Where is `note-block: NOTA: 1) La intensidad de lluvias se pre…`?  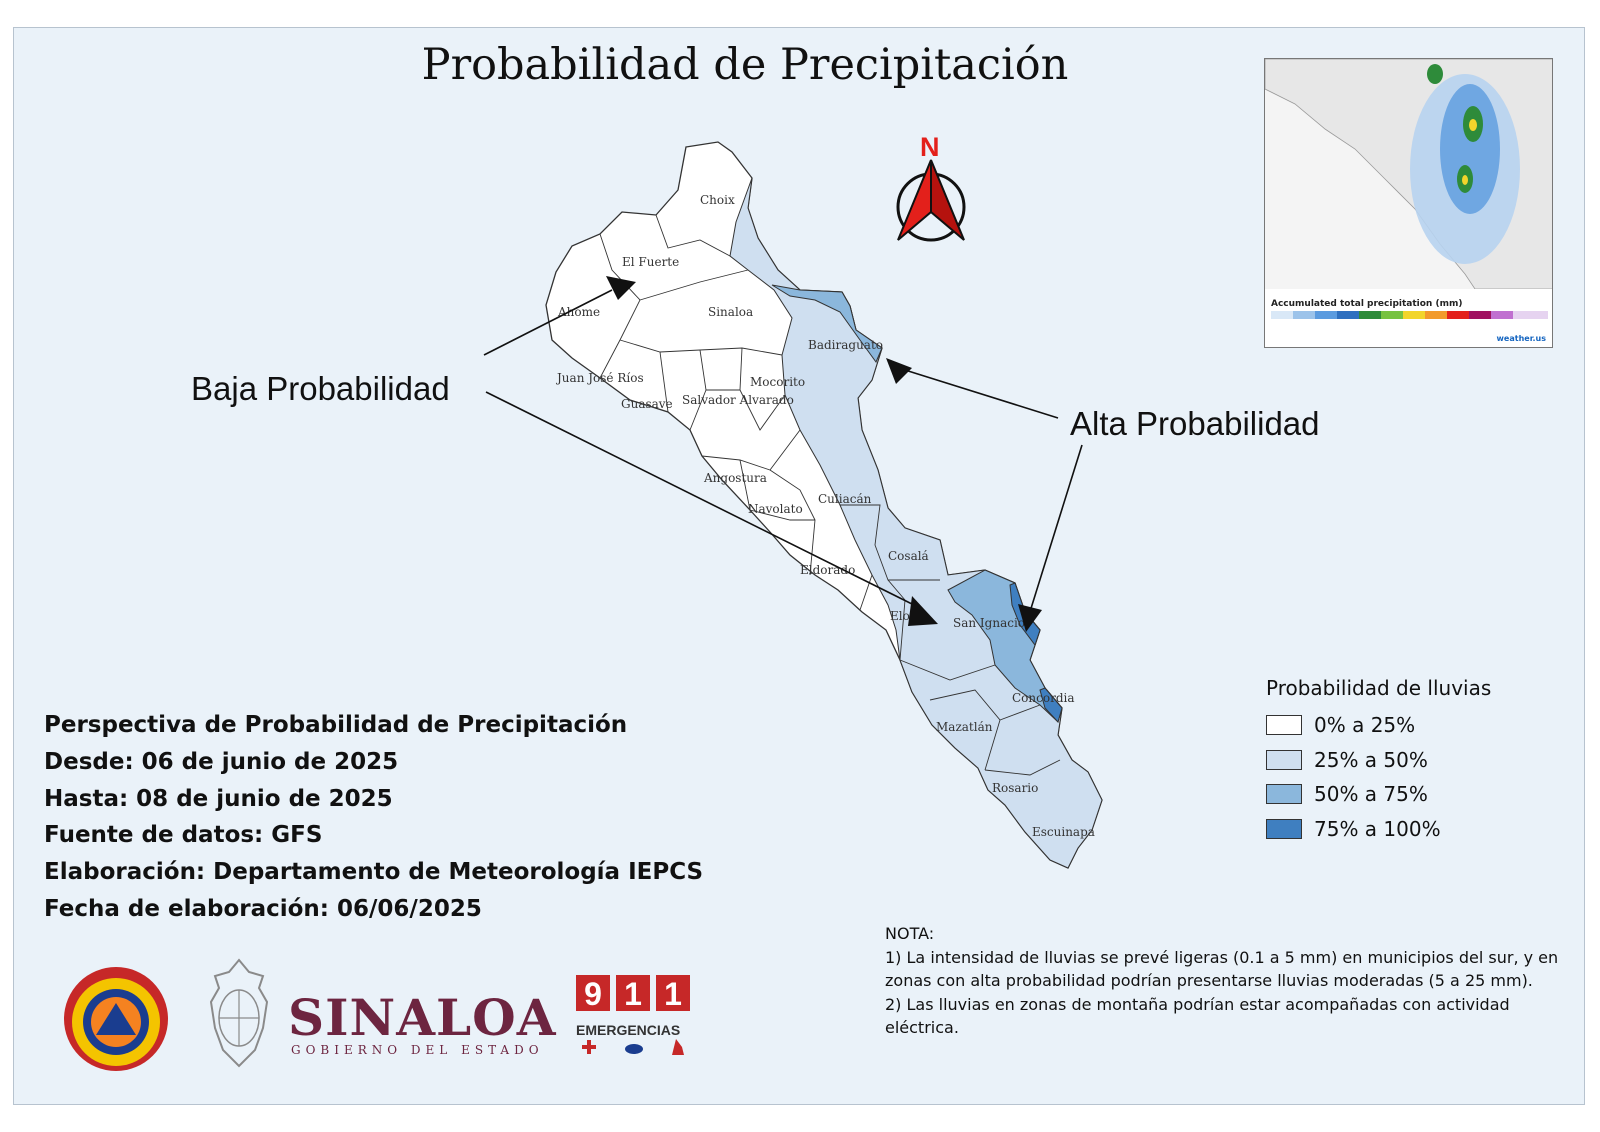 note-block: NOTA: 1) La intensidad de lluvias se pre… is located at coordinates (1225, 981).